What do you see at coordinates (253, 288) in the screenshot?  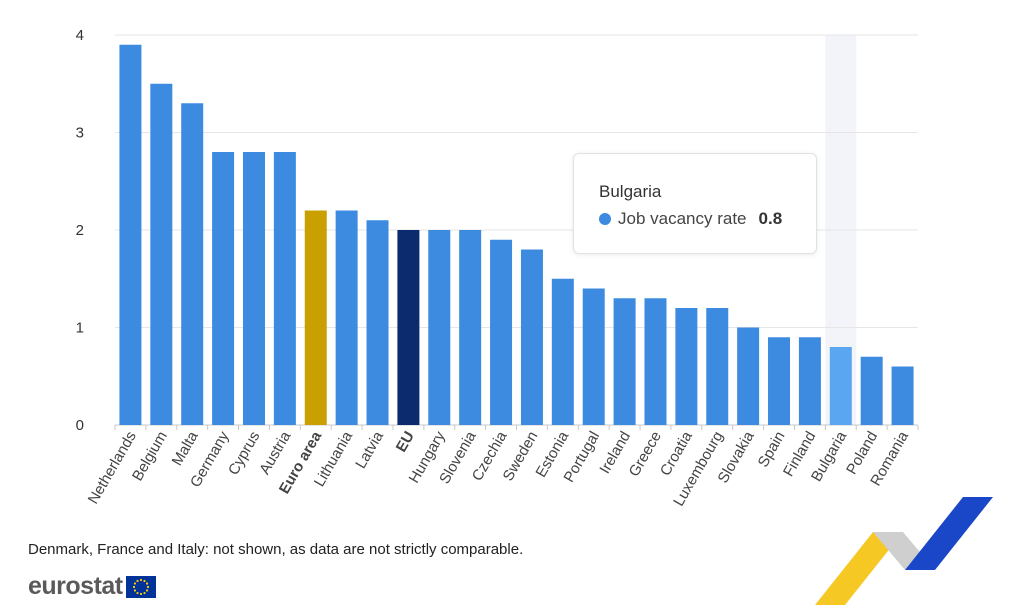 I see `bar-cyprus` at bounding box center [253, 288].